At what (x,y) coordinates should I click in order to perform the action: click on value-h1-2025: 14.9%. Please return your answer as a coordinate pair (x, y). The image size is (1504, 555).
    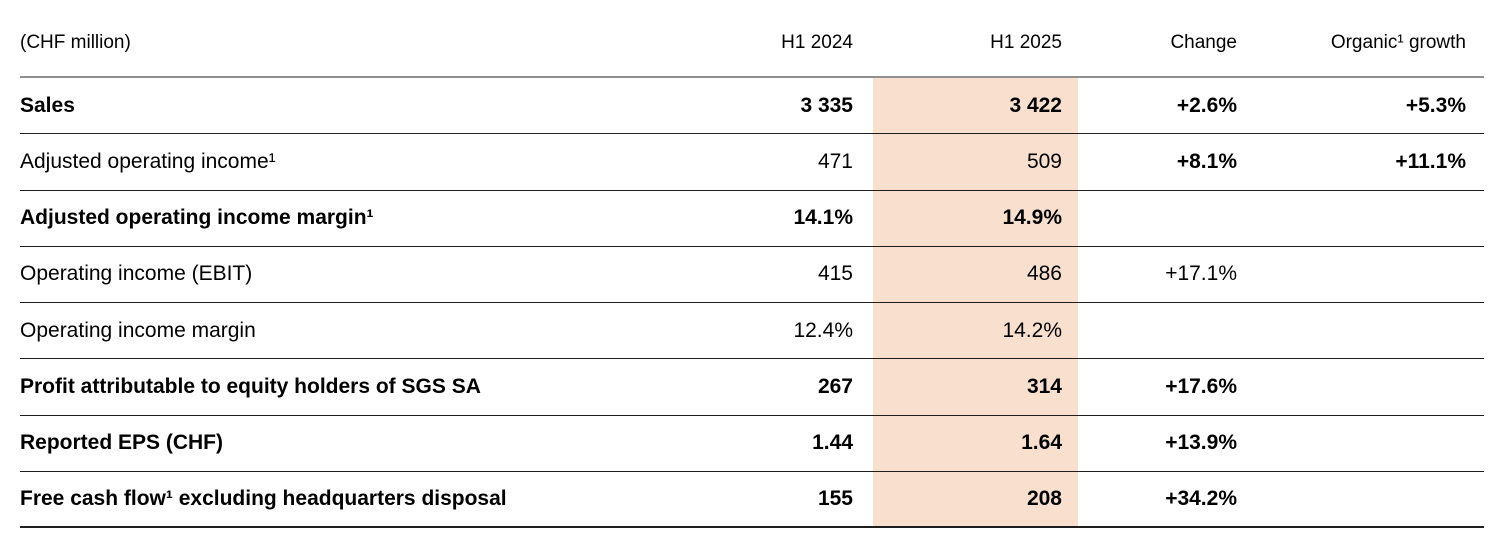
    Looking at the image, I should click on (1032, 218).